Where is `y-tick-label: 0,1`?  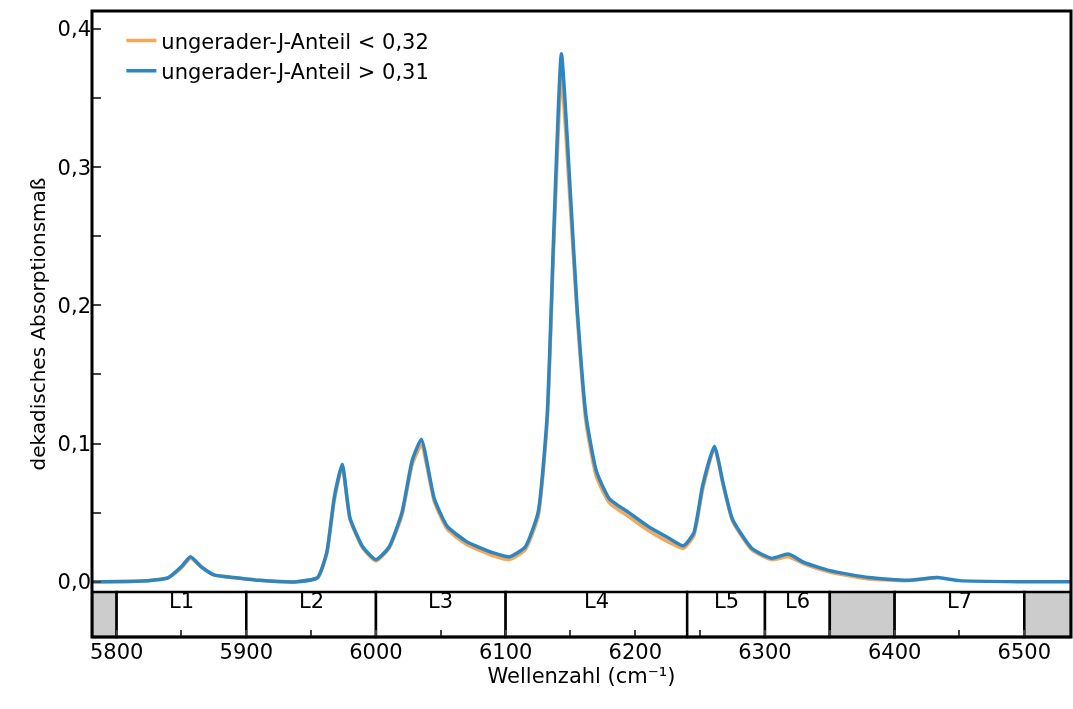
y-tick-label: 0,1 is located at coordinates (74, 443).